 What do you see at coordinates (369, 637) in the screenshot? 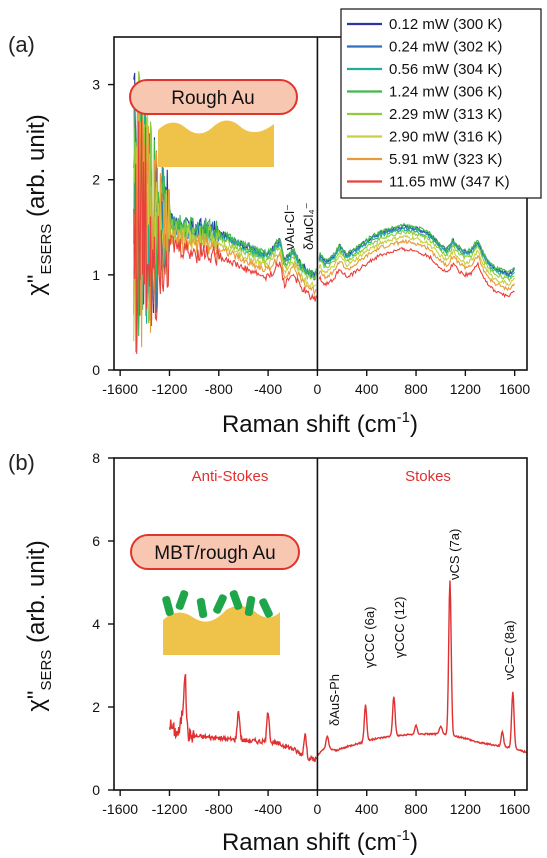
I see `peak-label-ccc-6a: γCCC (6a)` at bounding box center [369, 637].